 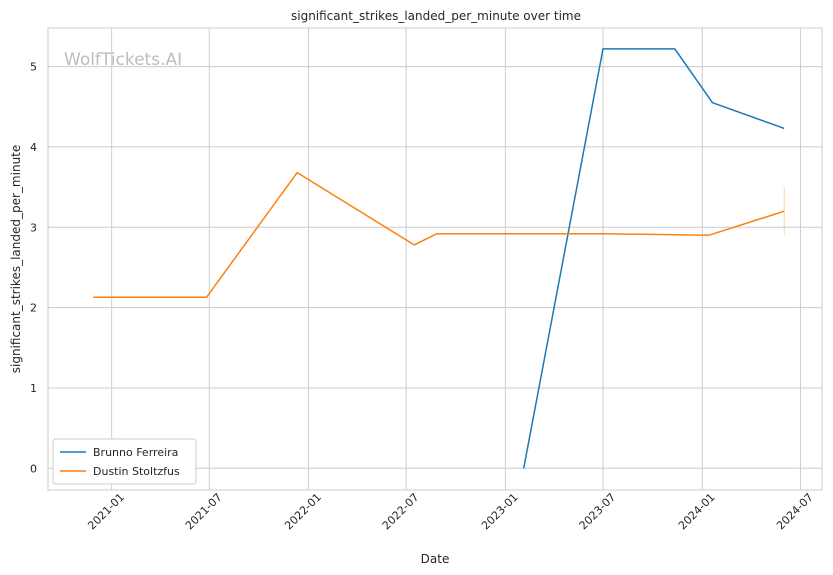 I want to click on x-tick-label: 2022-07, so click(x=401, y=512).